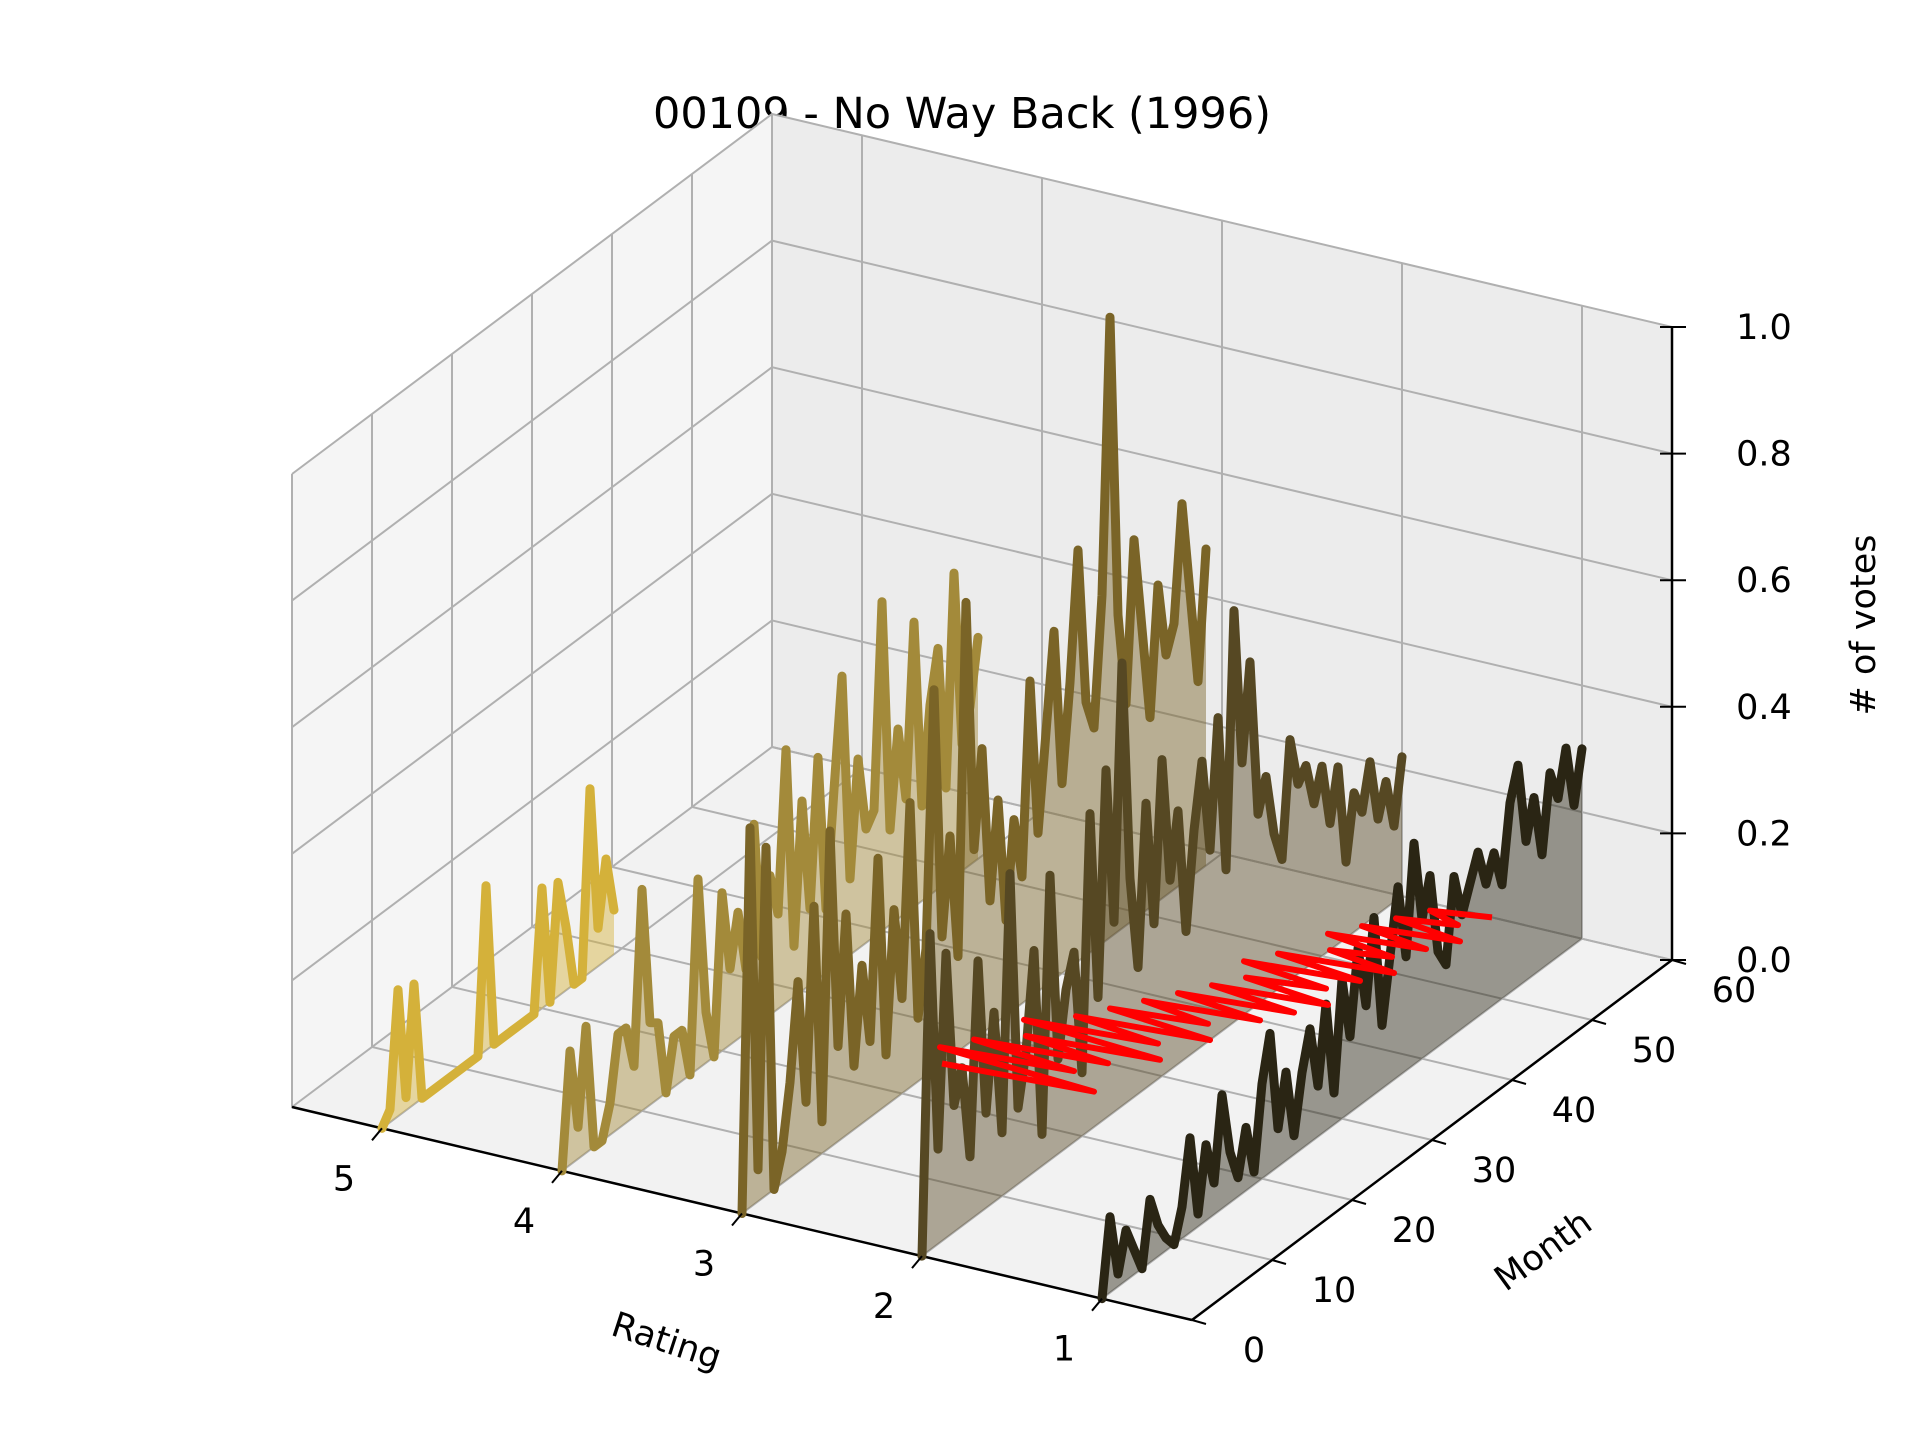 The image size is (1920, 1440). What do you see at coordinates (1764, 581) in the screenshot?
I see `z-tick-label: 0.6` at bounding box center [1764, 581].